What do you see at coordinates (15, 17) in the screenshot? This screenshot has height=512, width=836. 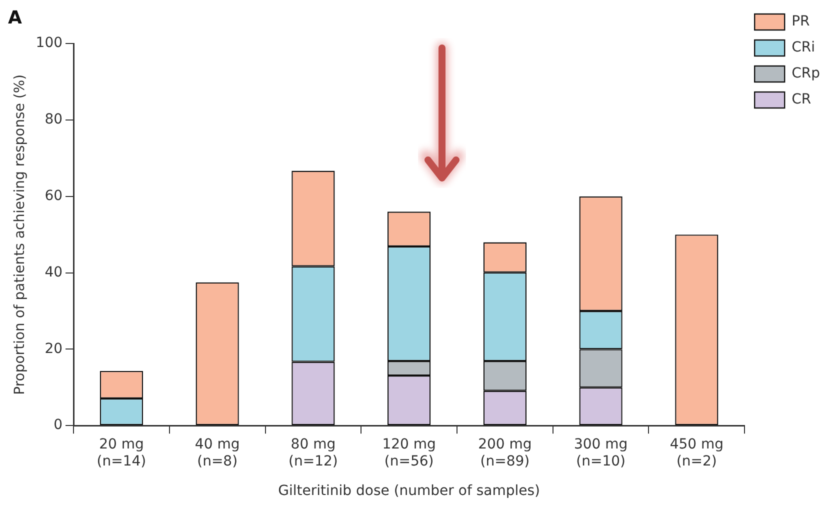 I see `chart-title: A` at bounding box center [15, 17].